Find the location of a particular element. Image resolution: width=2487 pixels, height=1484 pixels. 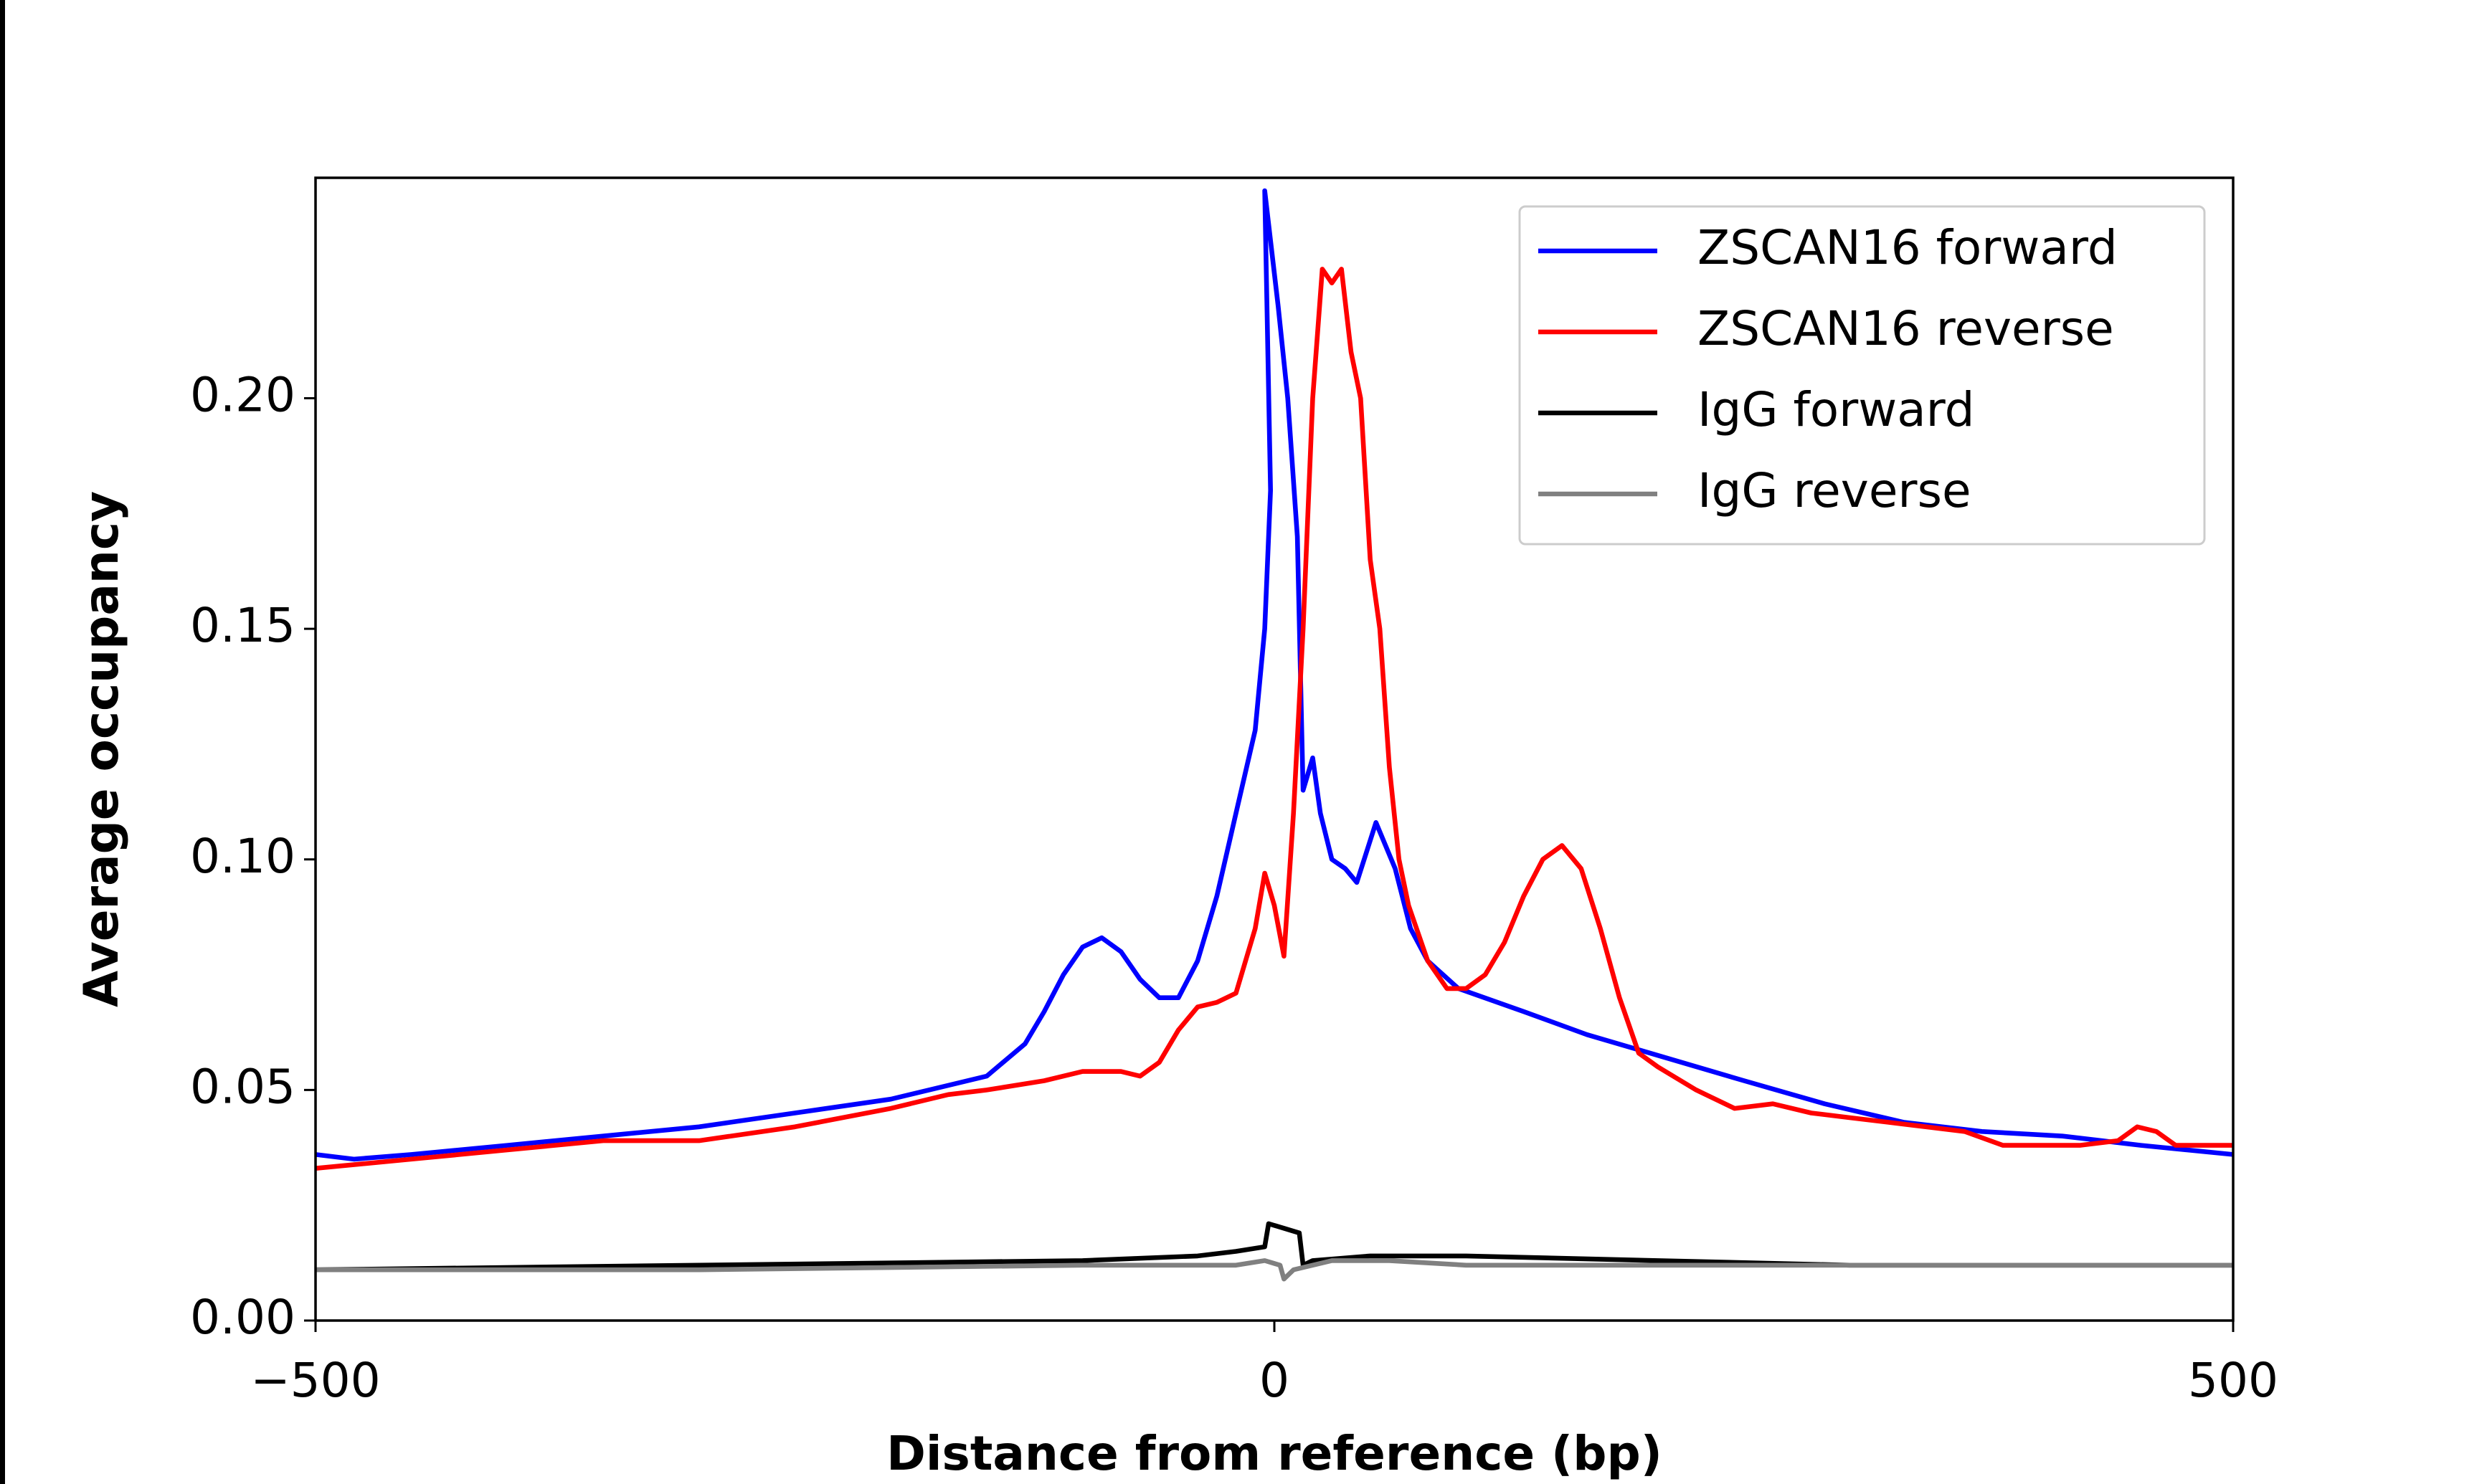

legend-box is located at coordinates (1862, 375).